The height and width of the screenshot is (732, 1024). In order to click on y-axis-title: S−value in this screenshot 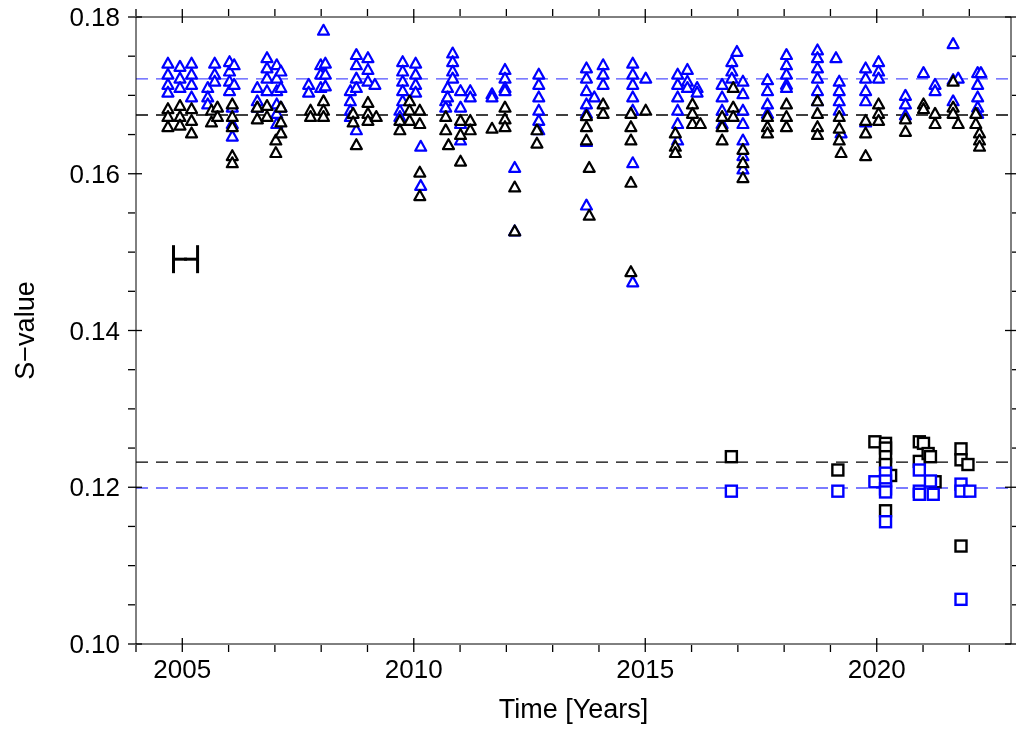, I will do `click(24, 330)`.